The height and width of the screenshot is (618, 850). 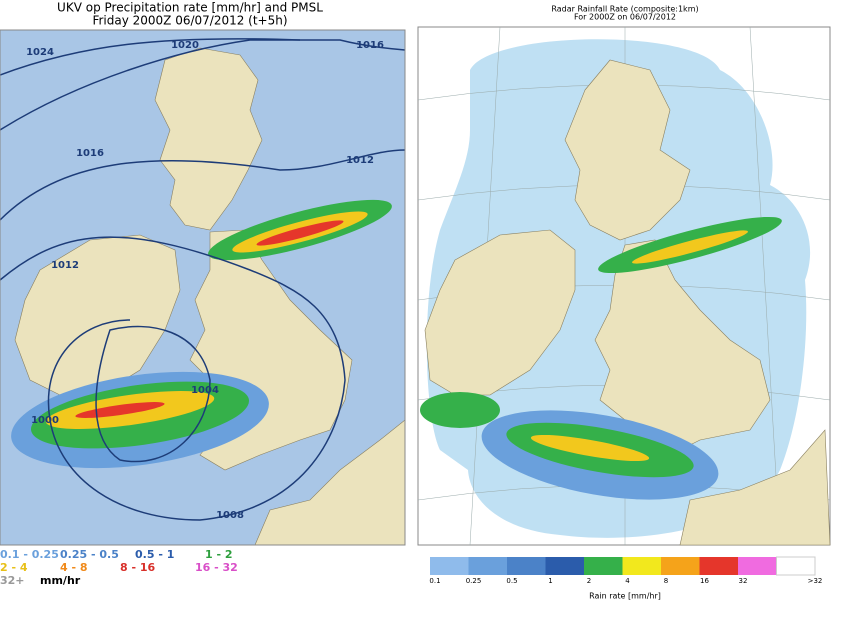 What do you see at coordinates (624, 9) in the screenshot?
I see `right-title: Radar Rainfall Rate (composite:1km)` at bounding box center [624, 9].